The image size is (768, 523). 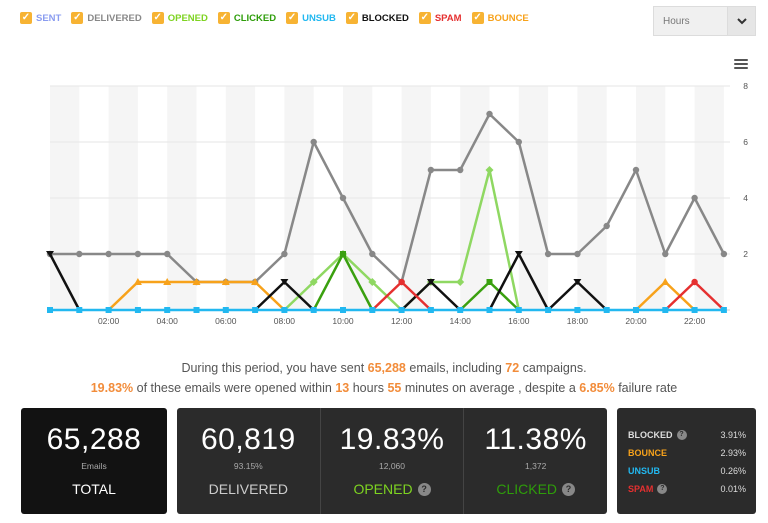 What do you see at coordinates (741, 21) in the screenshot?
I see `chevron-down-icon` at bounding box center [741, 21].